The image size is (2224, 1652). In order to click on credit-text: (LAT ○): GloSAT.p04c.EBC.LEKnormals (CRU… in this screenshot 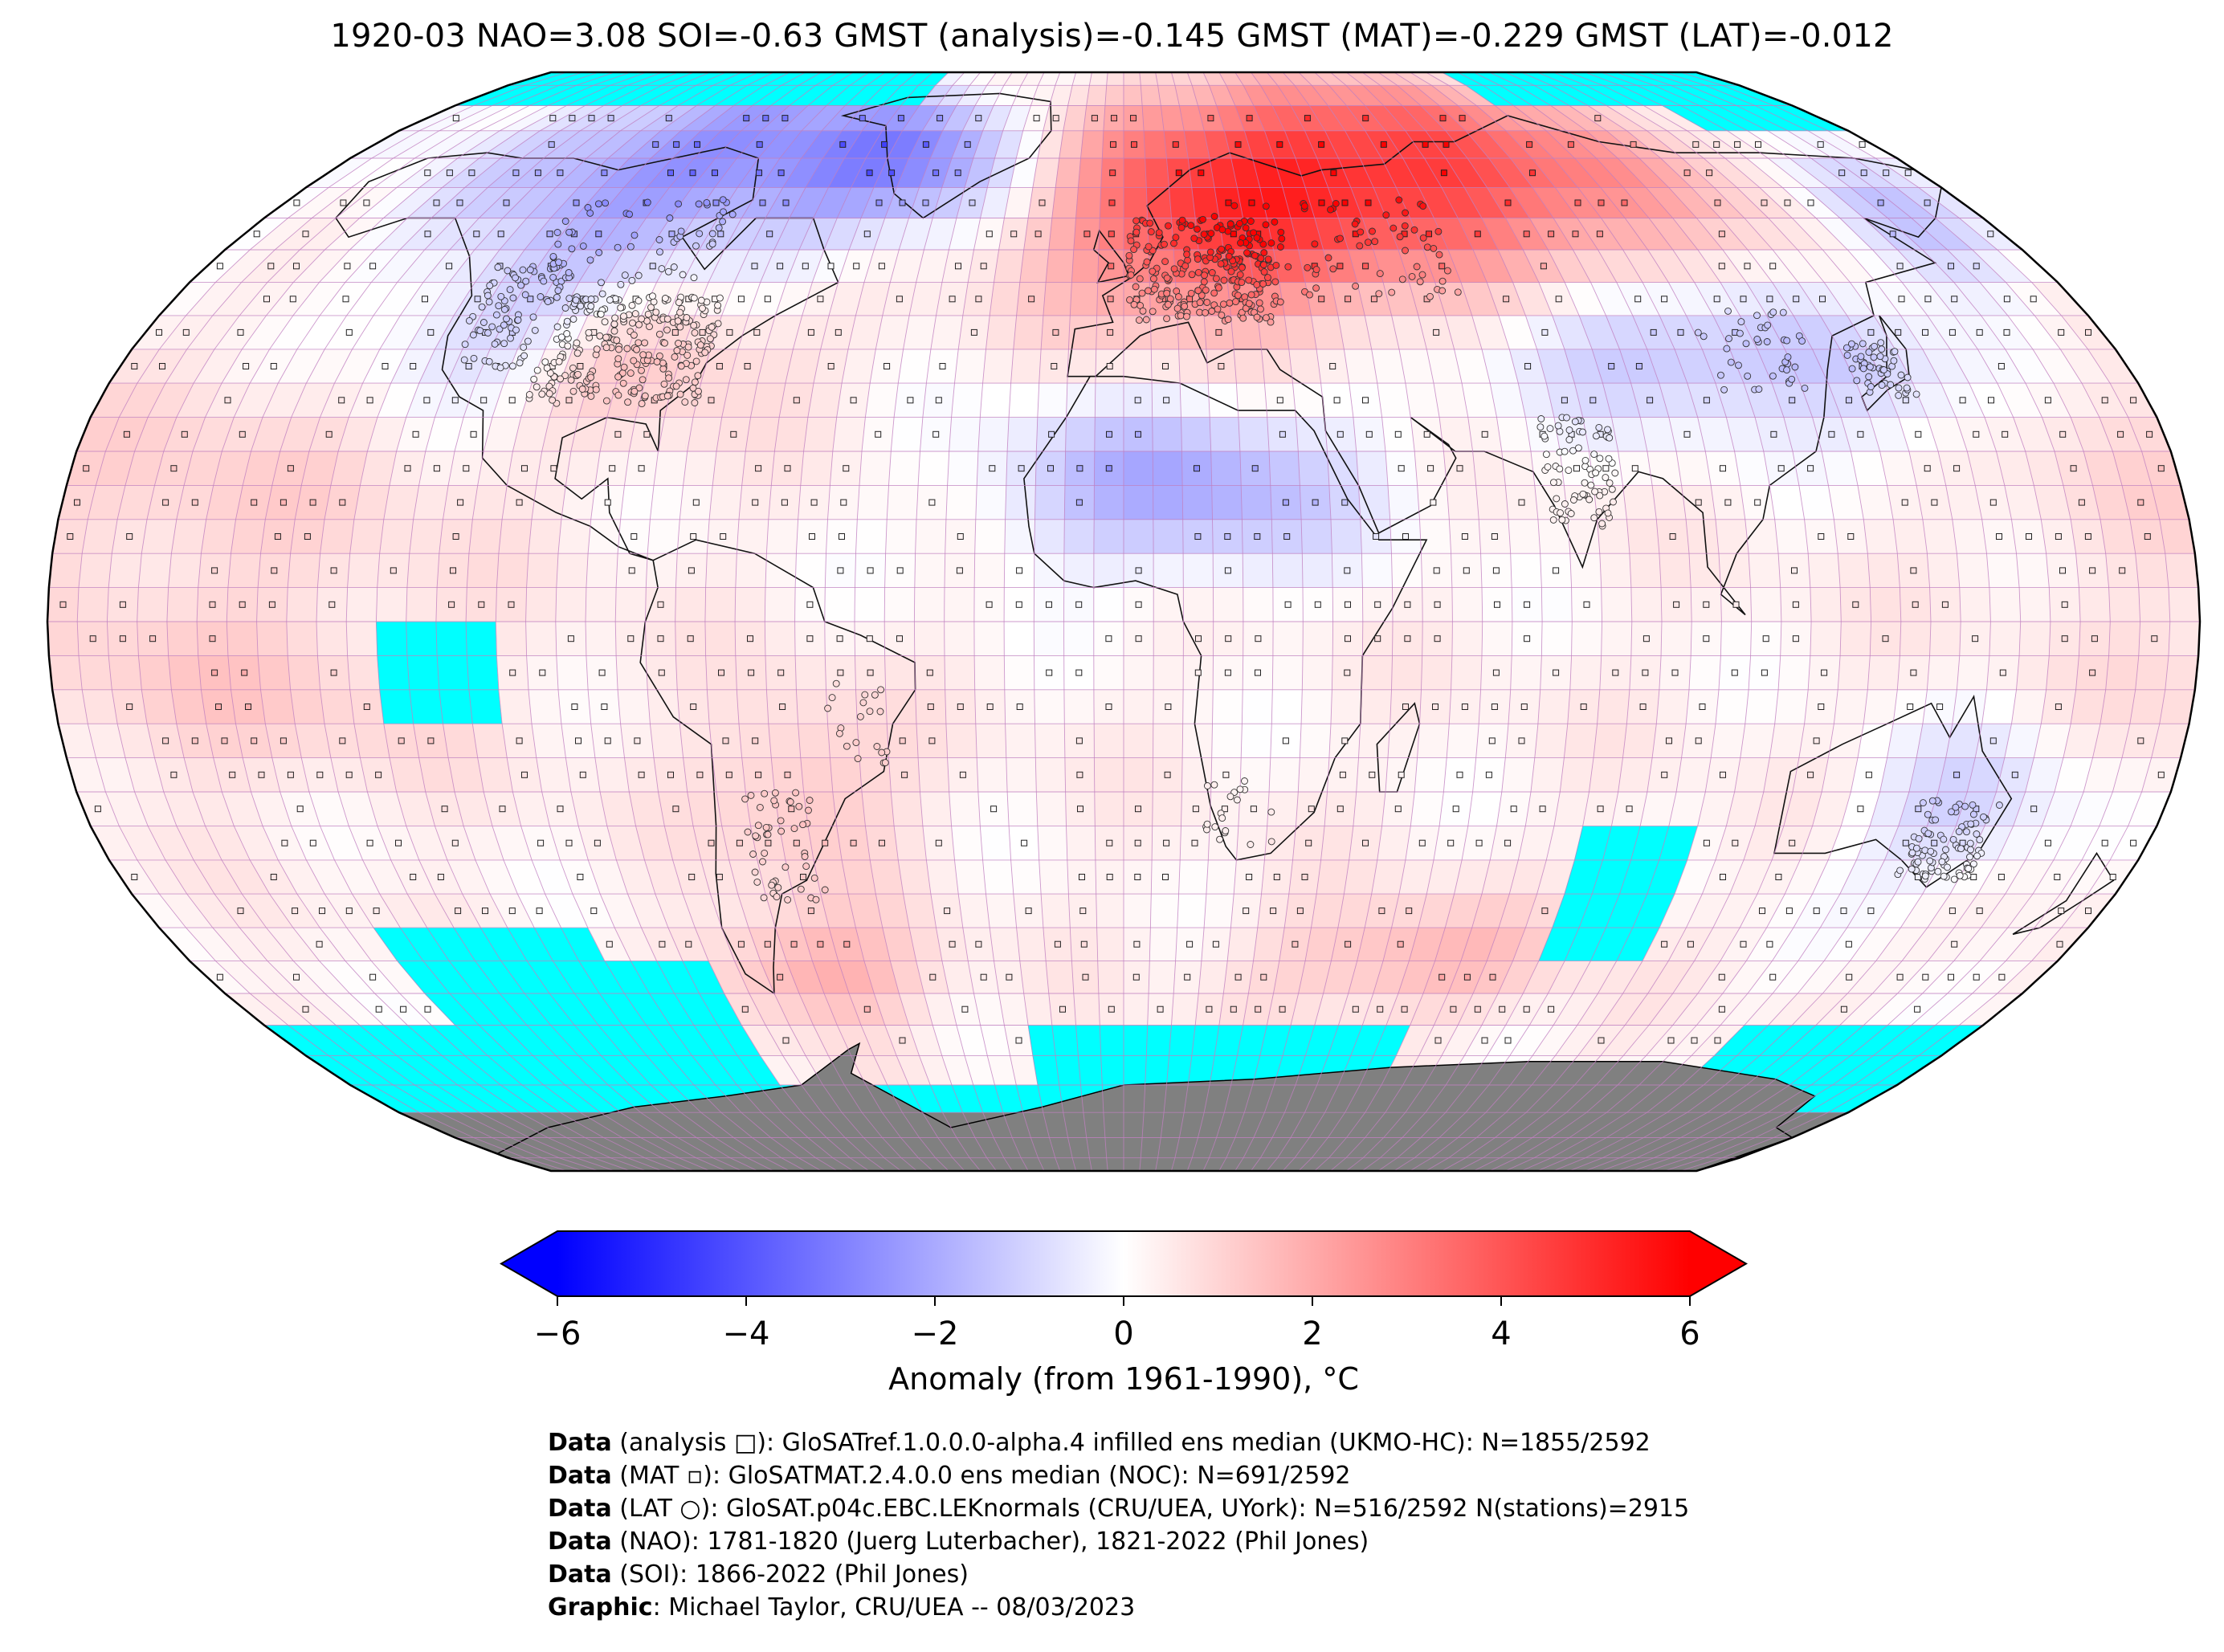, I will do `click(1150, 1509)`.